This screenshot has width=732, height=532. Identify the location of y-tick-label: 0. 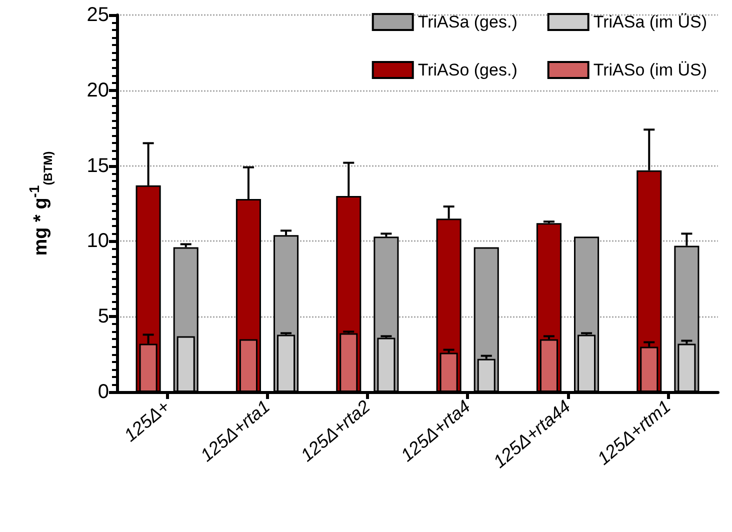
(103, 392).